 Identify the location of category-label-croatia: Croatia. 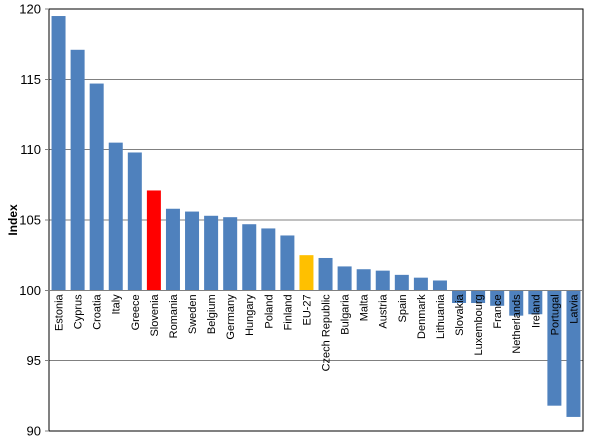
(98, 311).